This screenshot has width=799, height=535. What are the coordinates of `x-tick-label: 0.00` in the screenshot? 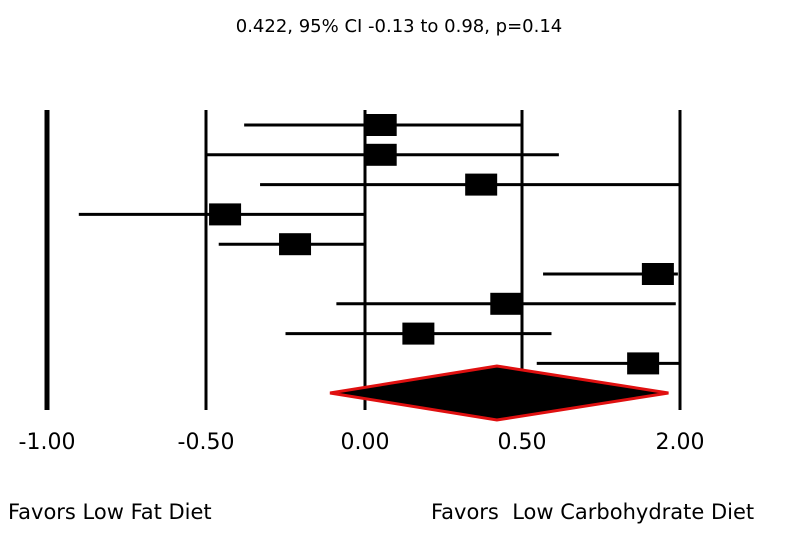 It's located at (365, 442).